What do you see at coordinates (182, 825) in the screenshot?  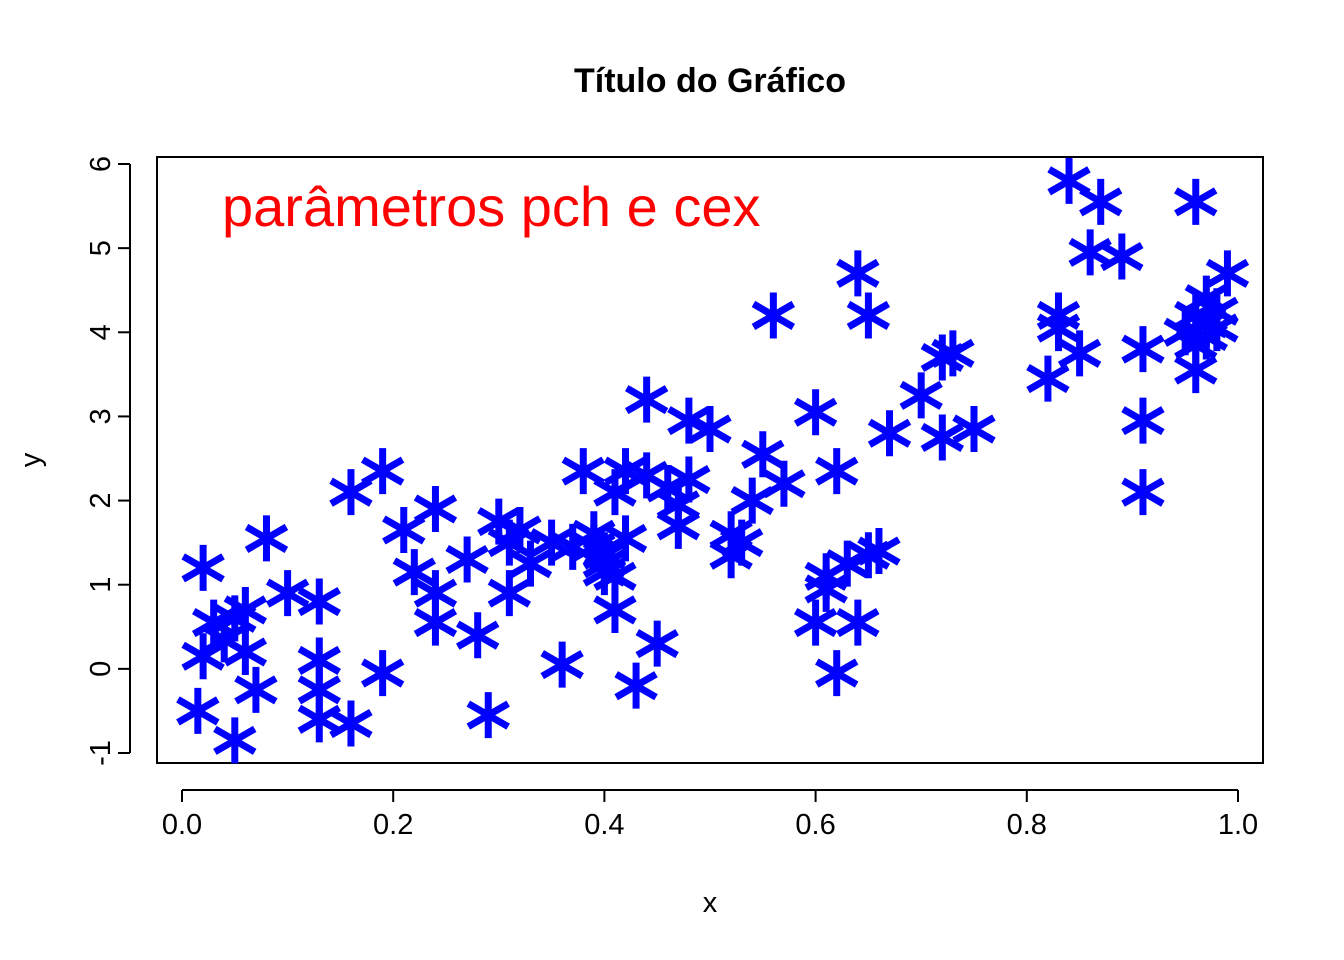 I see `x-tick-label: 0.0` at bounding box center [182, 825].